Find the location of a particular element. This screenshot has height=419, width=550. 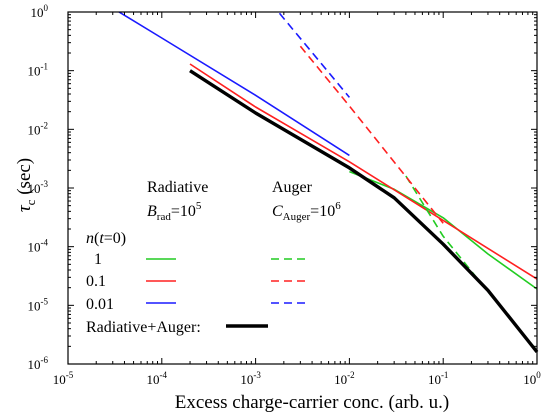

x-tick-exponent: -5 is located at coordinates (70, 375).